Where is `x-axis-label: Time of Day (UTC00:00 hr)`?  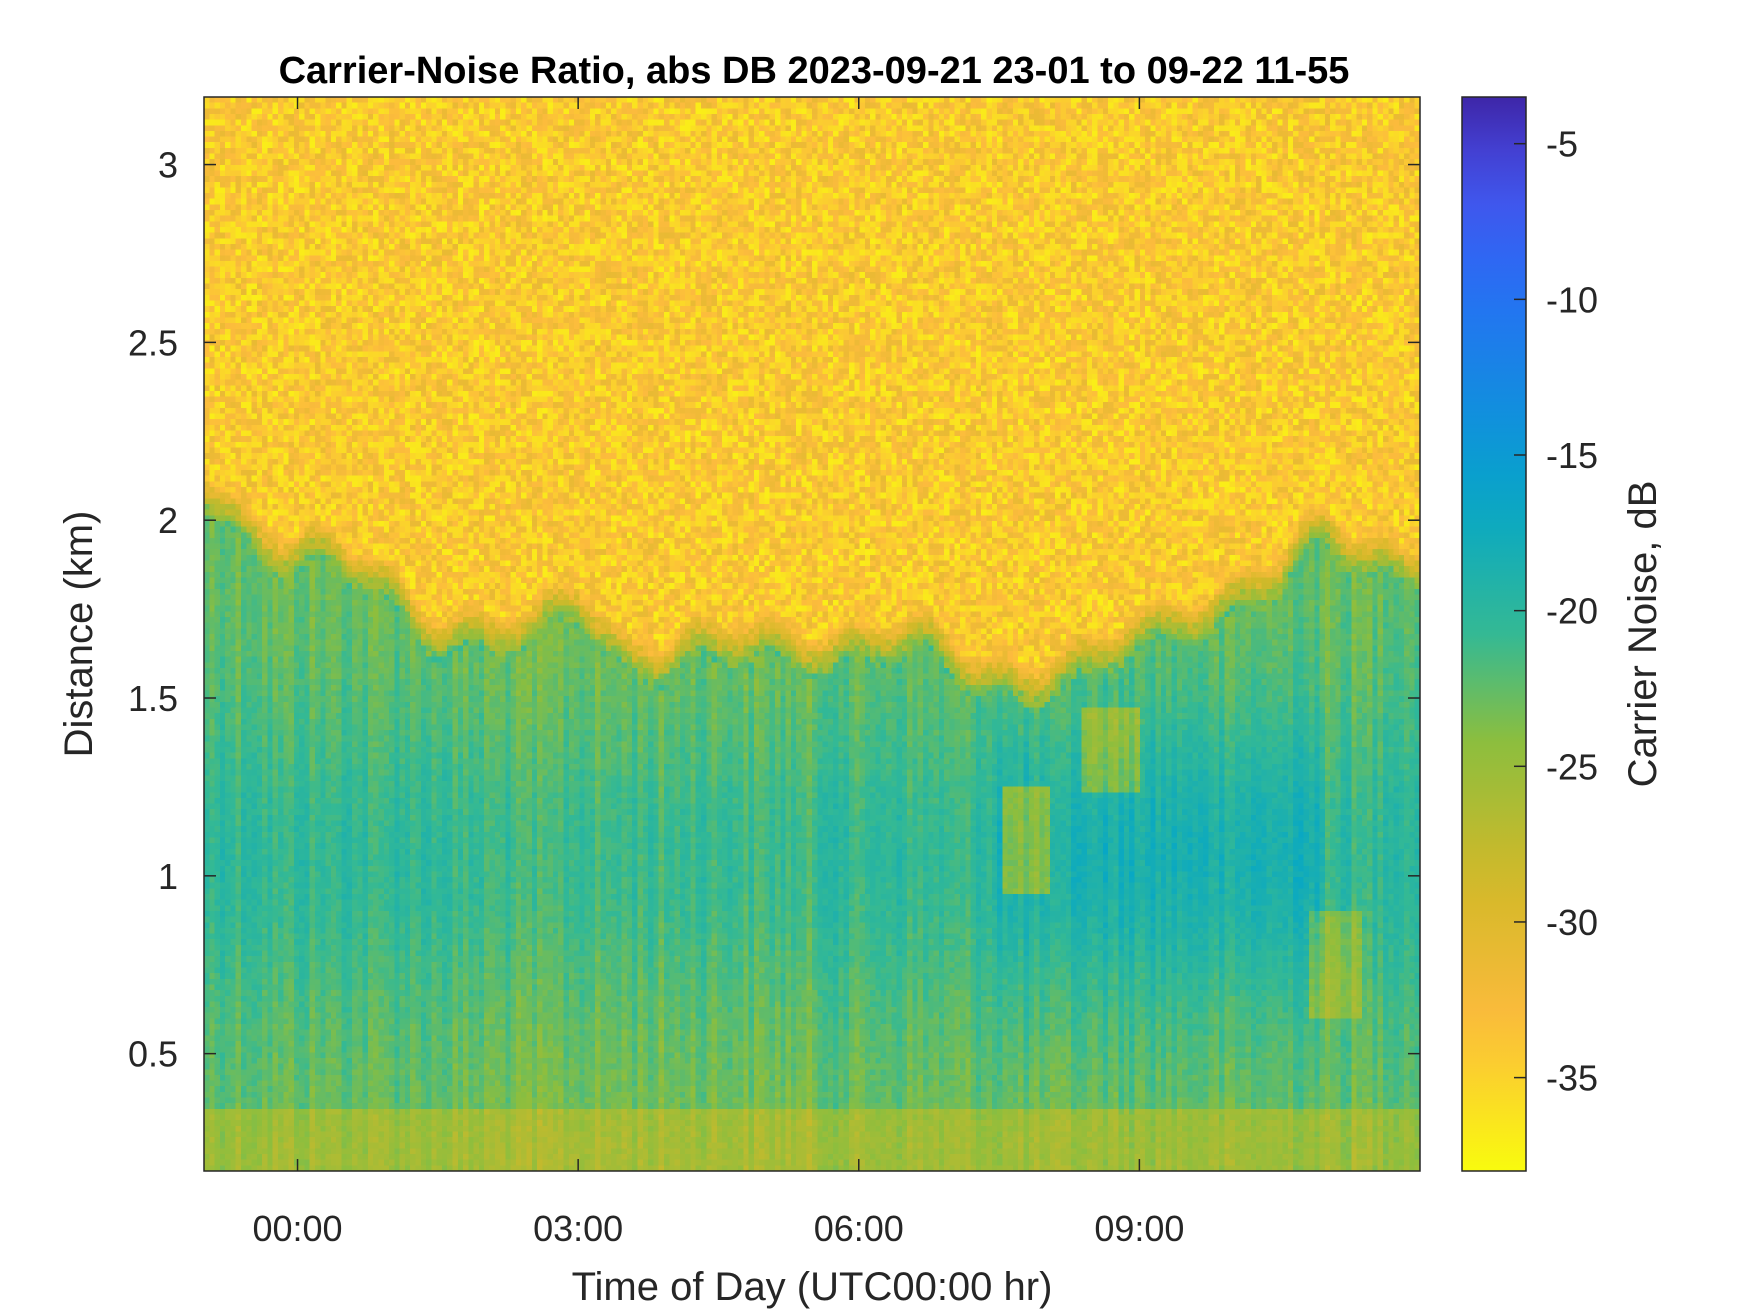
x-axis-label: Time of Day (UTC00:00 hr) is located at coordinates (812, 1287).